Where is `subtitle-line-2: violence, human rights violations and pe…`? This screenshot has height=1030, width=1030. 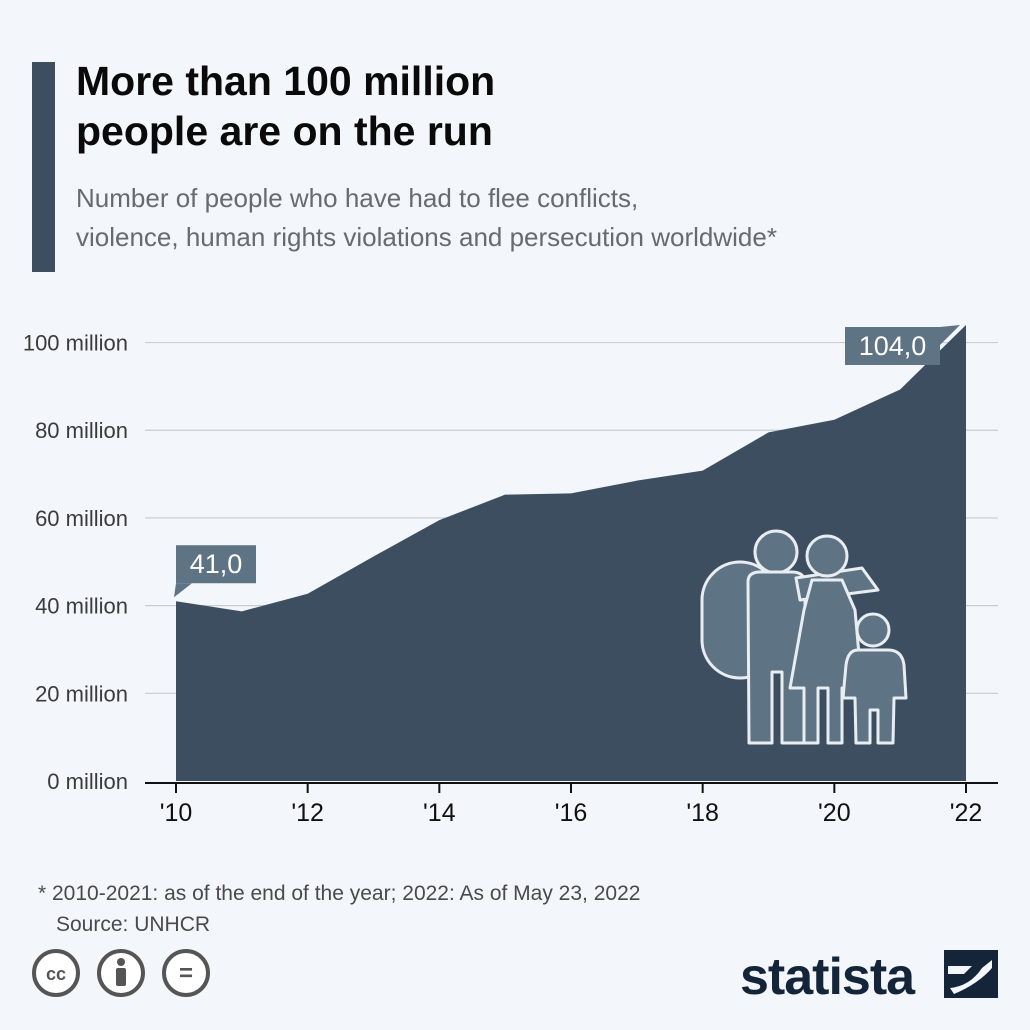 subtitle-line-2: violence, human rights violations and pe… is located at coordinates (426, 237).